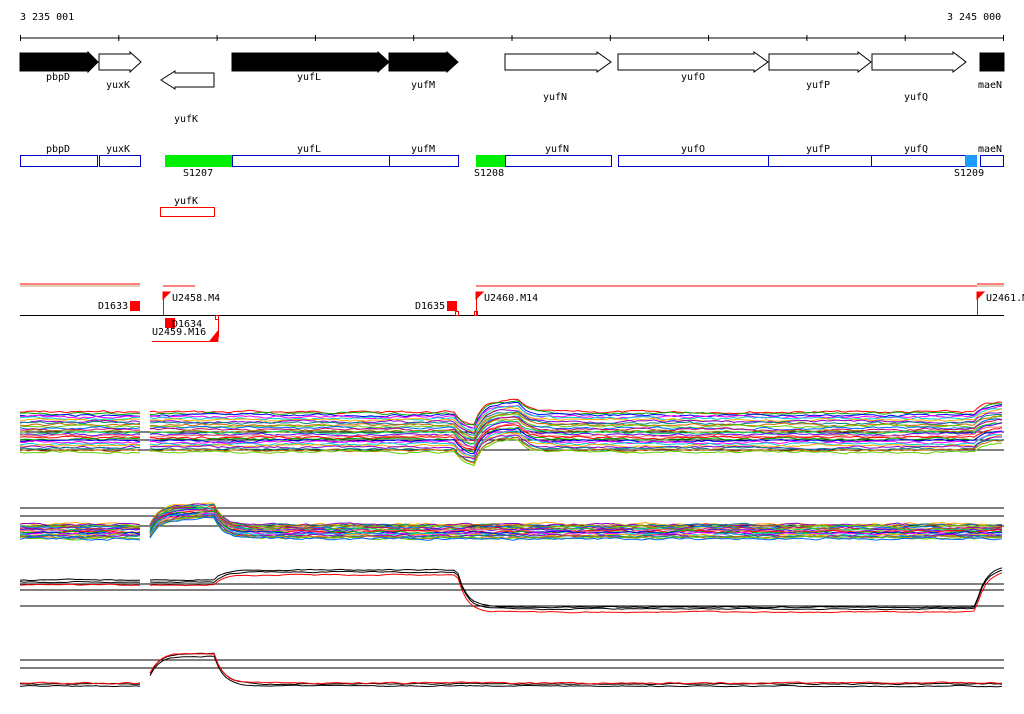  Describe the element at coordinates (693, 161) in the screenshot. I see `segment-yufO` at that location.